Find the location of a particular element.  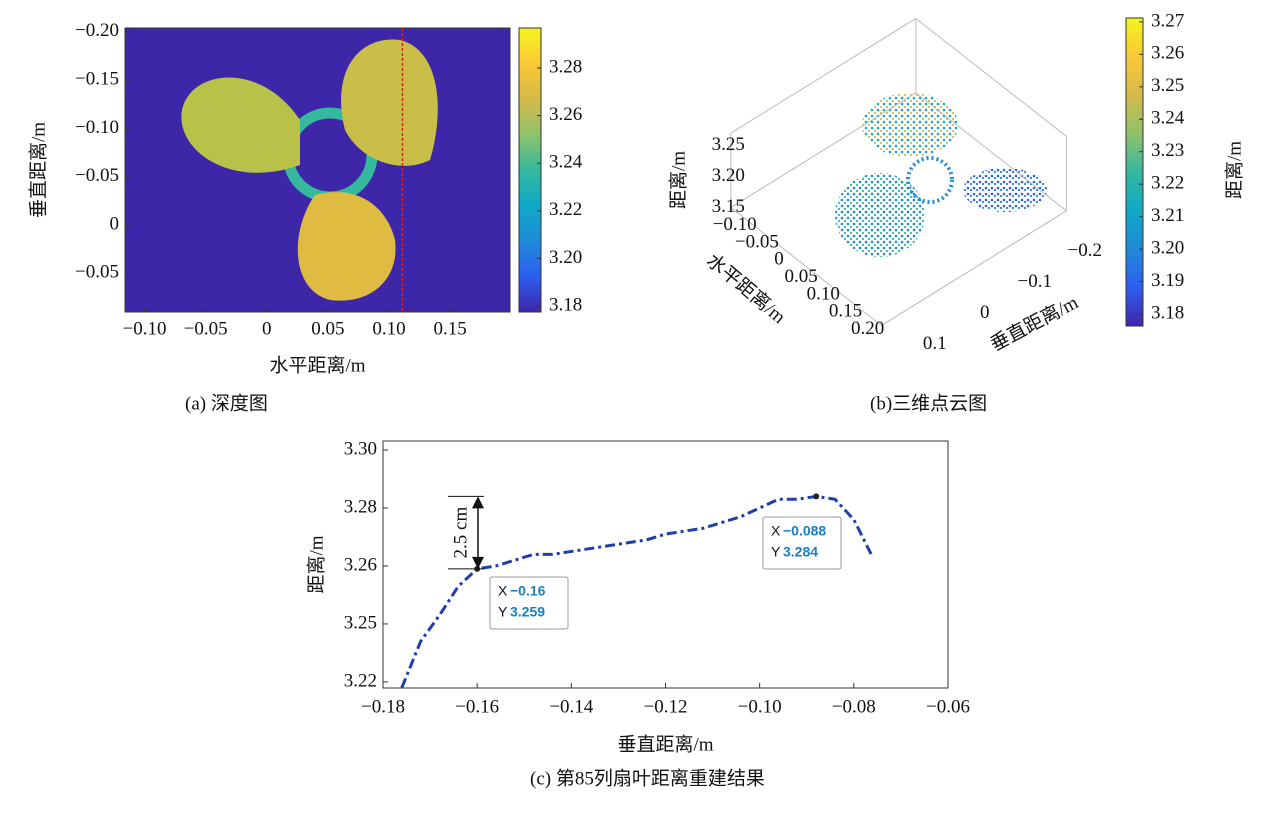

y-tick-label: 0.1 is located at coordinates (935, 343).